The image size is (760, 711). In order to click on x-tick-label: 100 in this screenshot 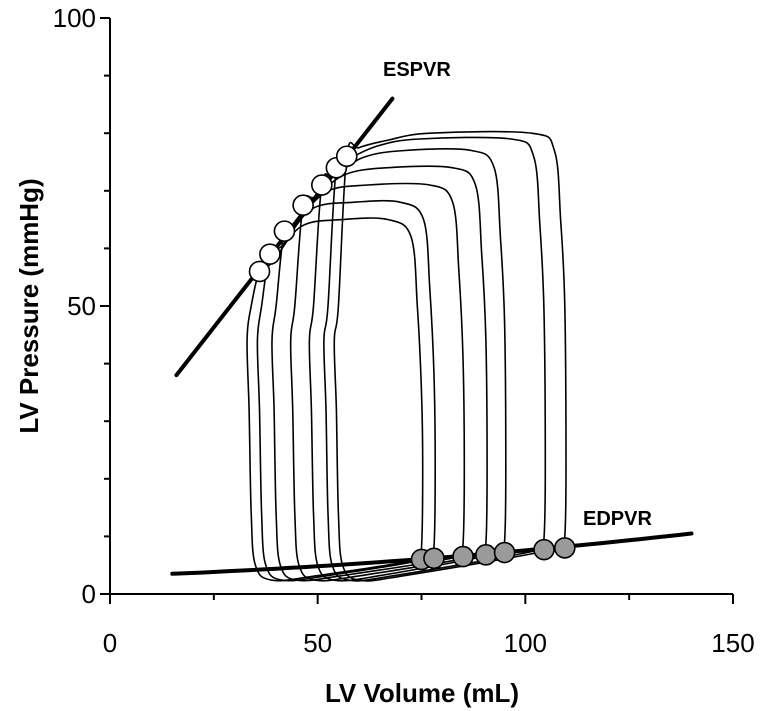, I will do `click(525, 643)`.